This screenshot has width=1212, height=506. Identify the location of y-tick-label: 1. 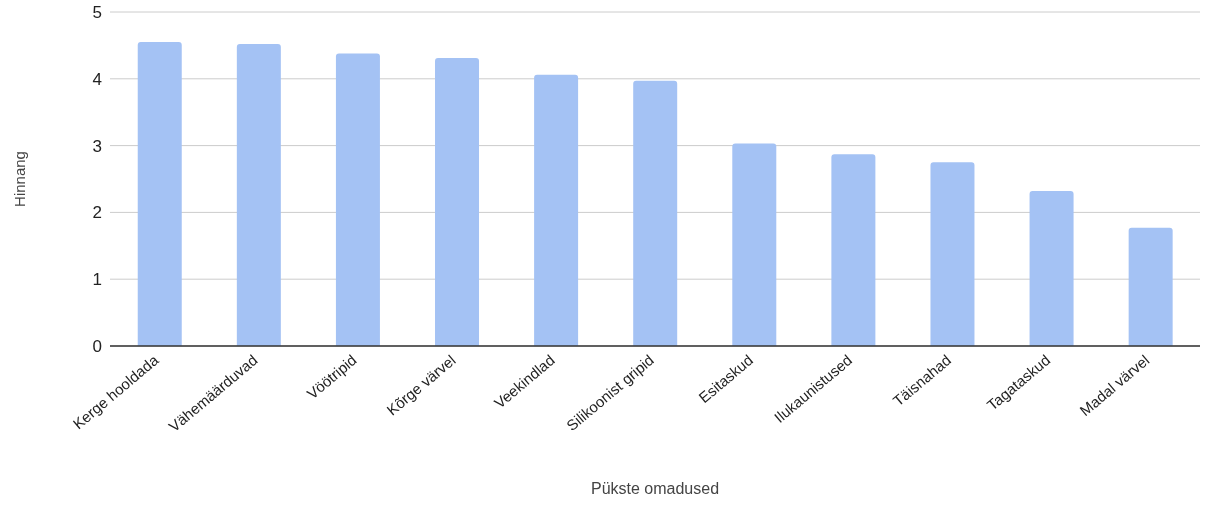
(97, 280).